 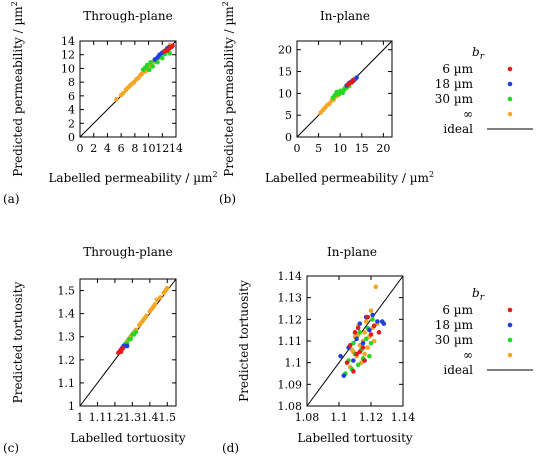 What do you see at coordinates (285, 72) in the screenshot?
I see `y-tick-label: 15` at bounding box center [285, 72].